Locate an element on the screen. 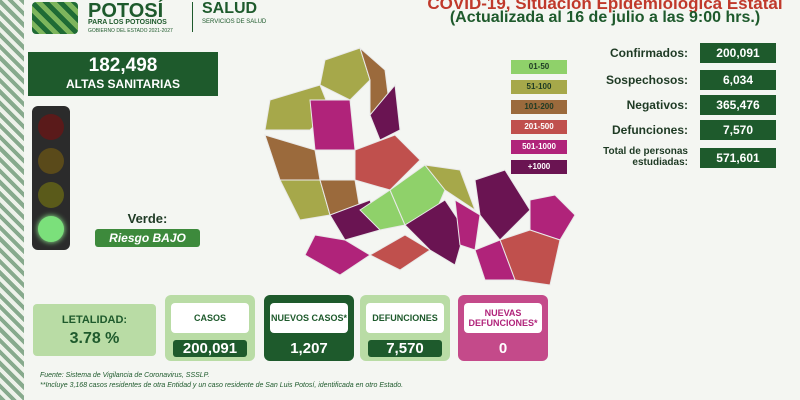 Image resolution: width=800 pixels, height=400 pixels. altas-box: 182,498 ALTAS SANITARIAS is located at coordinates (123, 74).